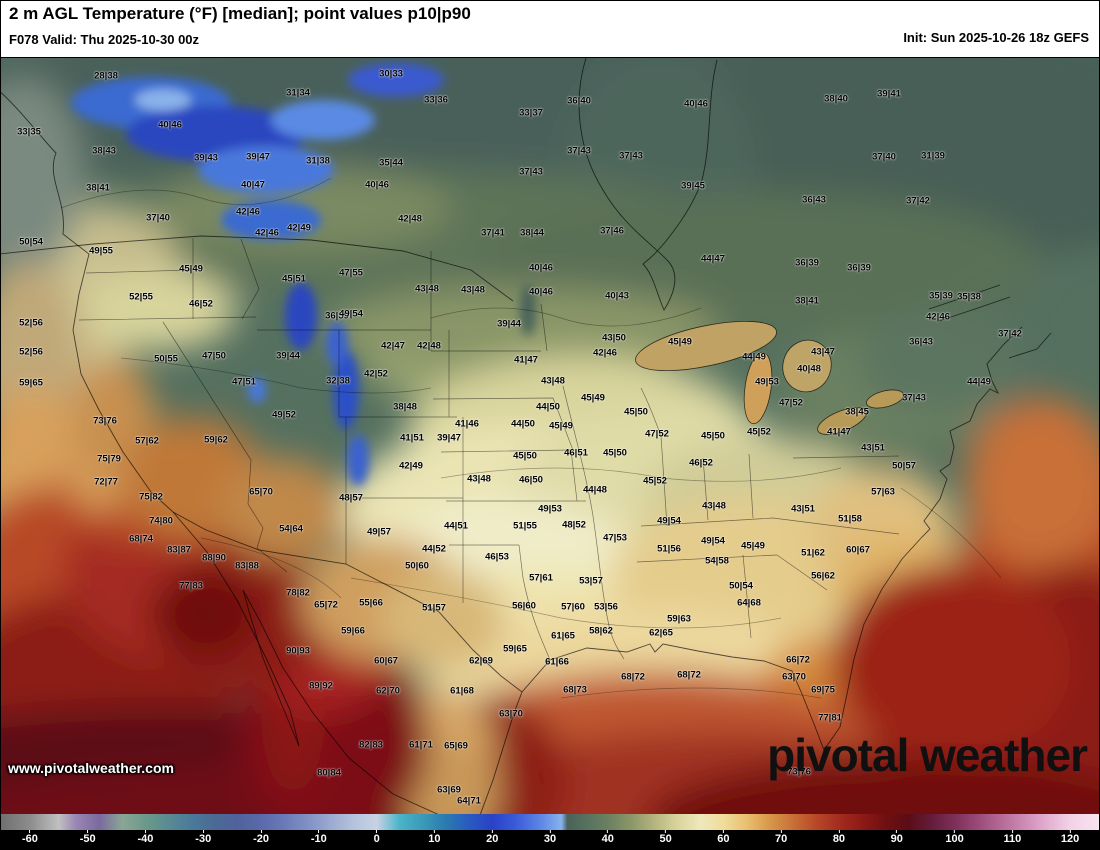  What do you see at coordinates (91, 768) in the screenshot?
I see `site-url-watermark: www.pivotalweather.com` at bounding box center [91, 768].